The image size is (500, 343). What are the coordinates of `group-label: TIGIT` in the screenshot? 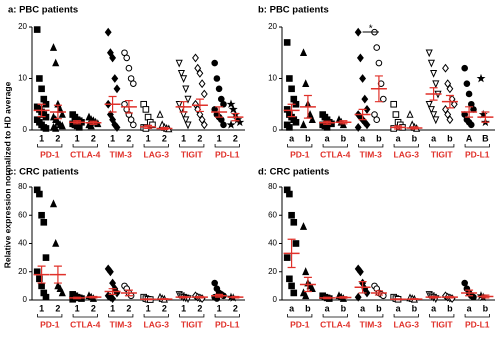 It's located at (442, 154).